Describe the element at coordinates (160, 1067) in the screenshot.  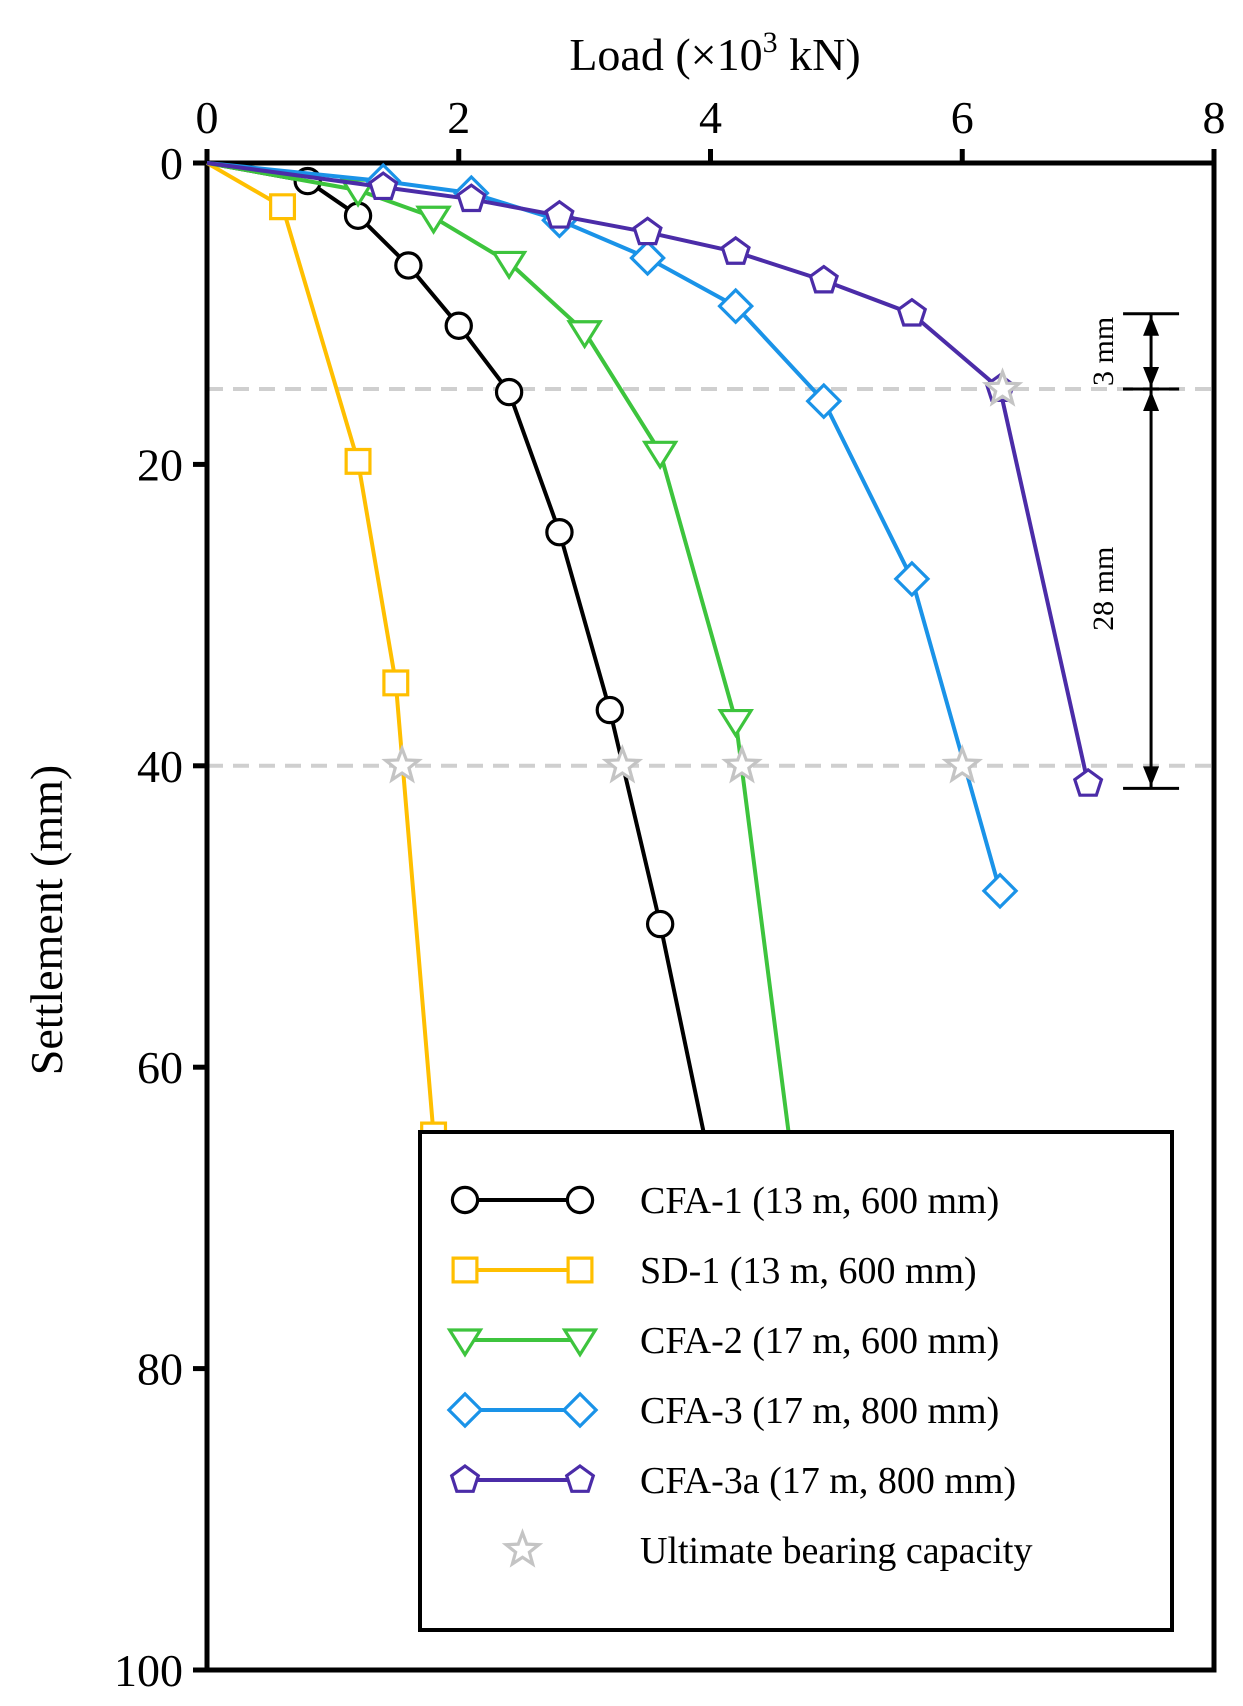
I see `y-tick-label-60: 60` at that location.